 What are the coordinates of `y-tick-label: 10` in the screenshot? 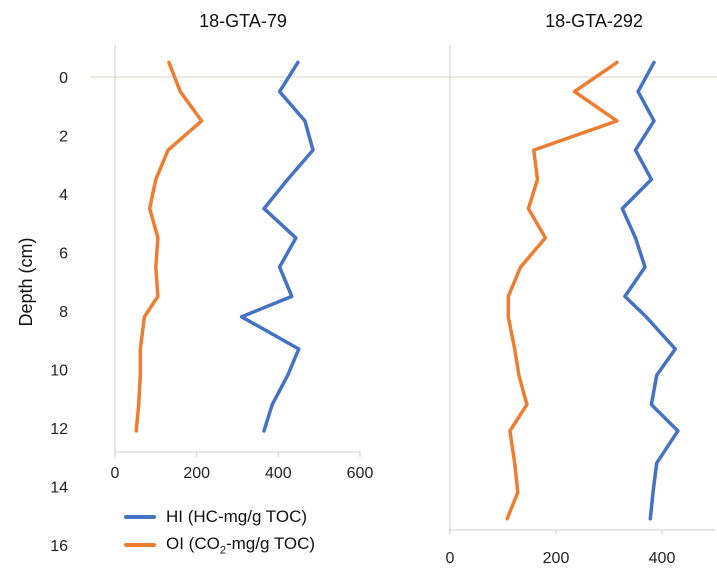 It's located at (59, 371).